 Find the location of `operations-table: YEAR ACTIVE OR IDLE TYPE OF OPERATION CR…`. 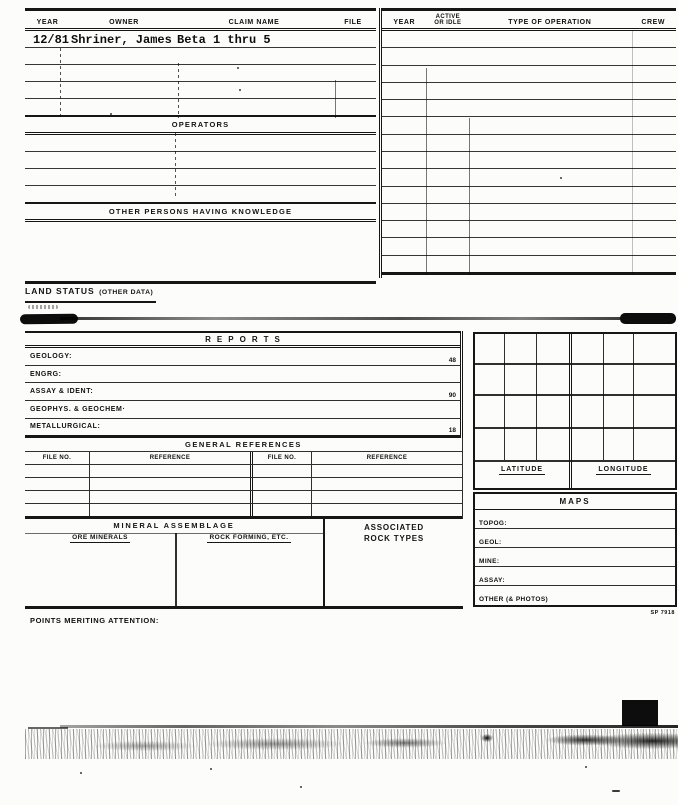

operations-table: YEAR ACTIVE OR IDLE TYPE OF OPERATION CR… is located at coordinates (527, 143).